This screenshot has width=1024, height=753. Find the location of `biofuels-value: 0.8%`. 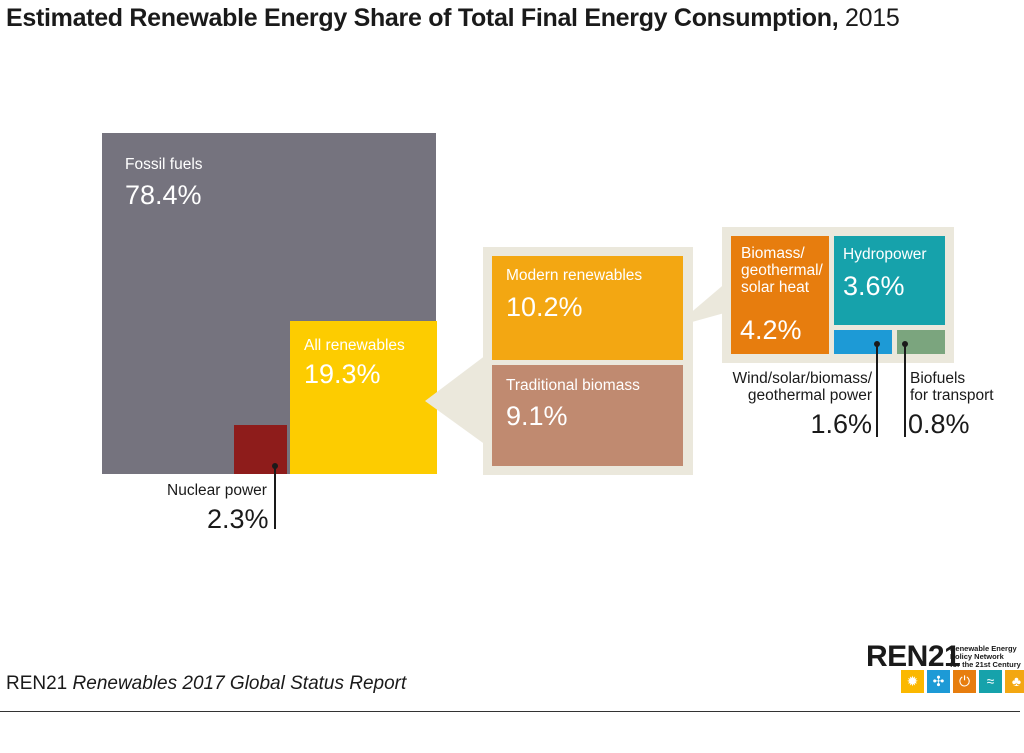

biofuels-value: 0.8% is located at coordinates (939, 424).